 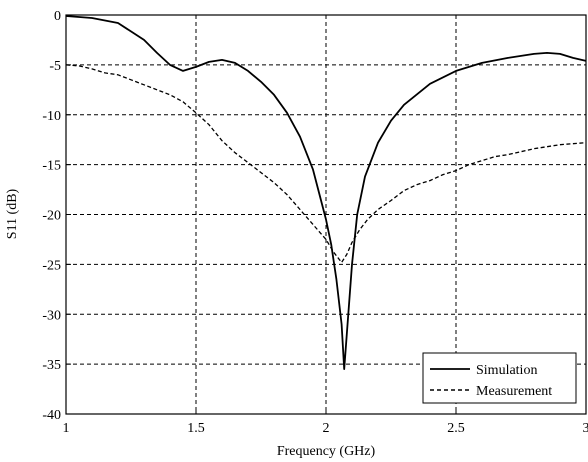 I want to click on y-tick-label: -35, so click(x=51, y=365).